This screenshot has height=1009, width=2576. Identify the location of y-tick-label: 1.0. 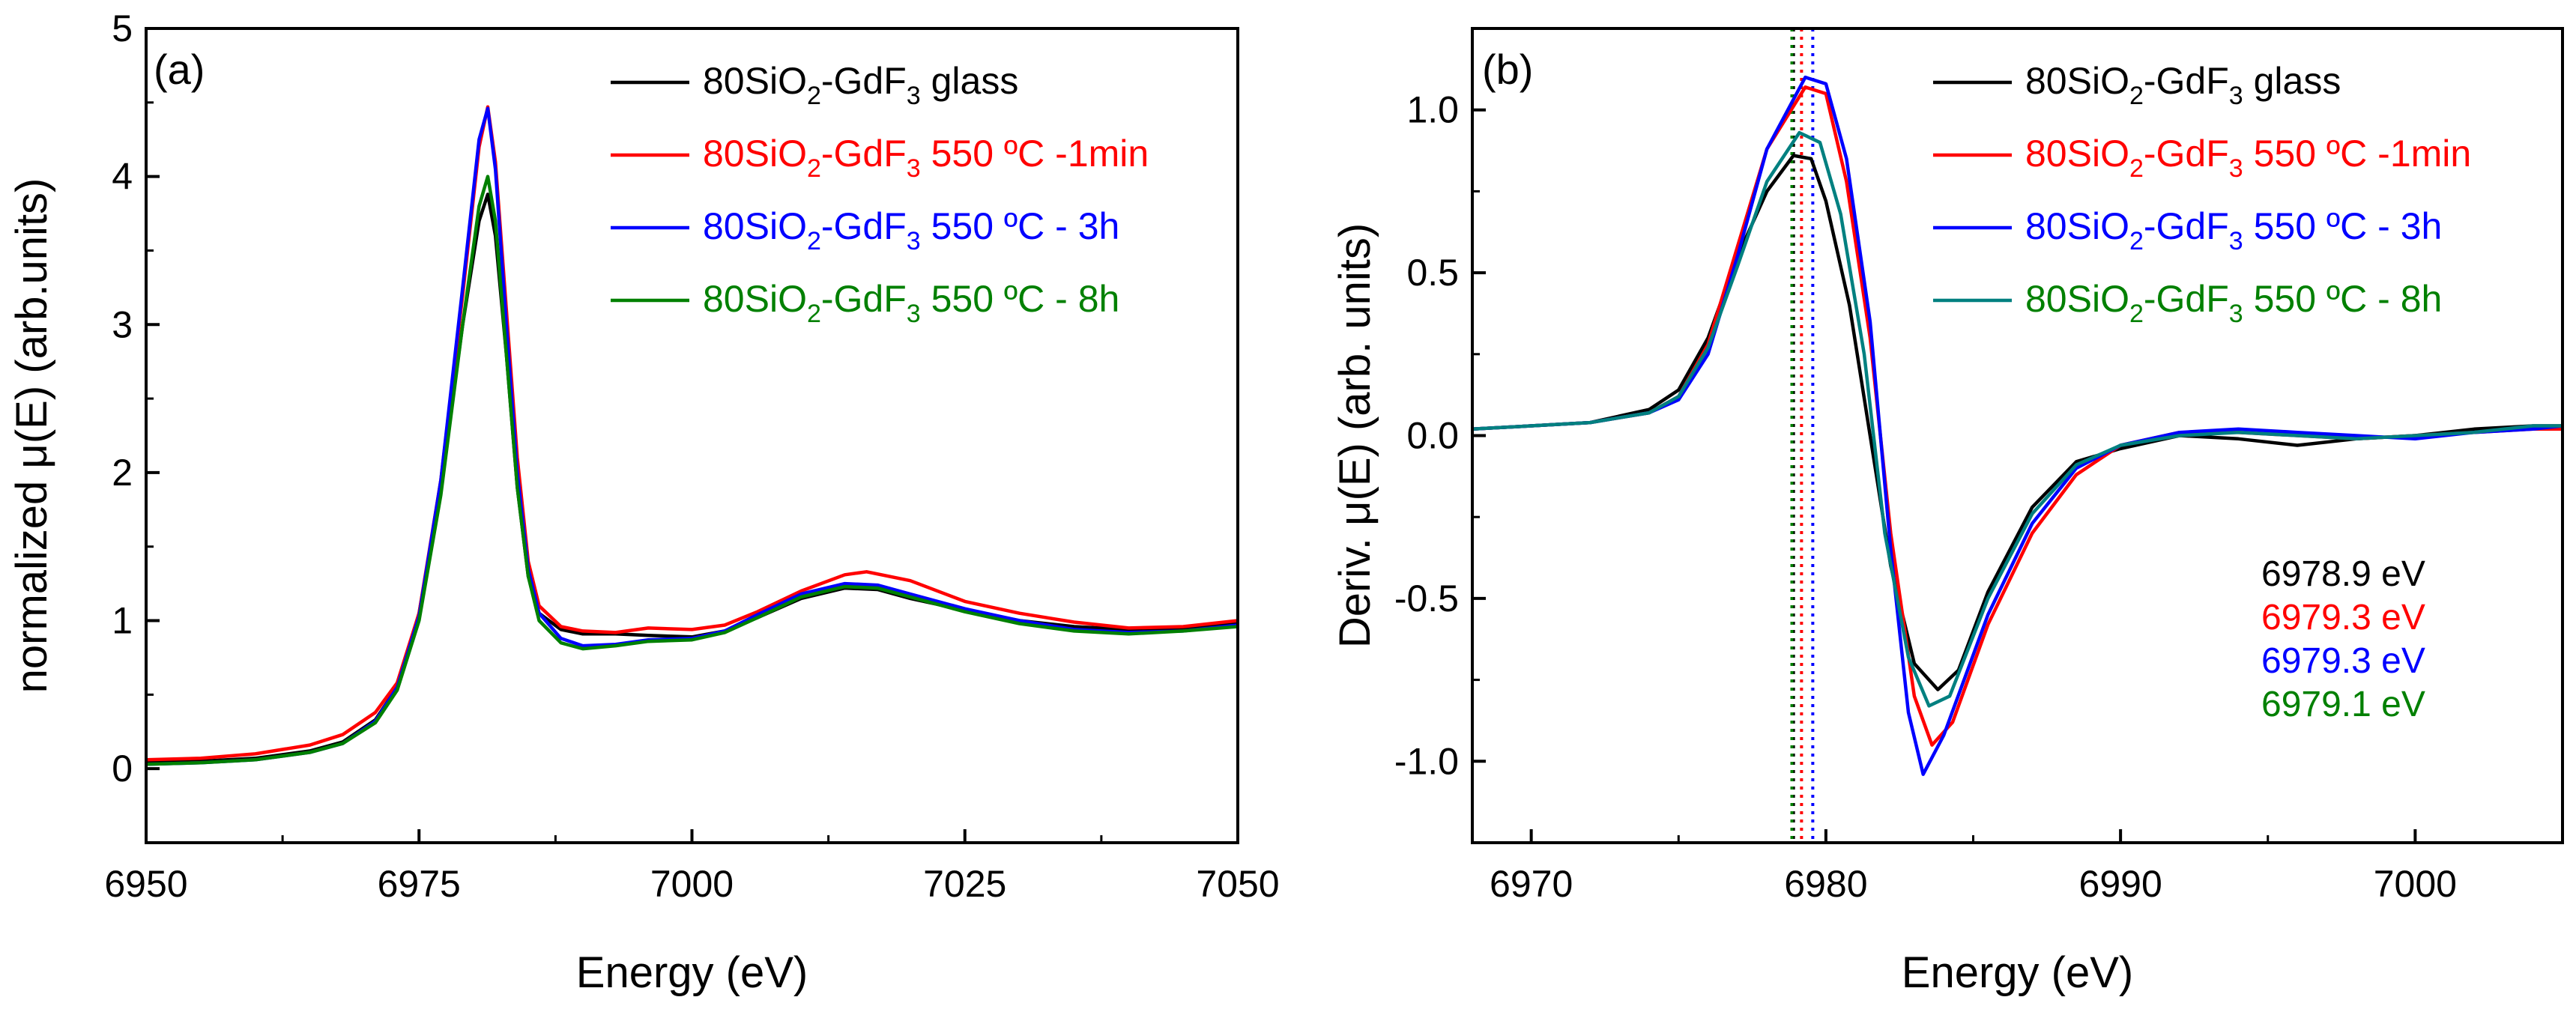
(1432, 110).